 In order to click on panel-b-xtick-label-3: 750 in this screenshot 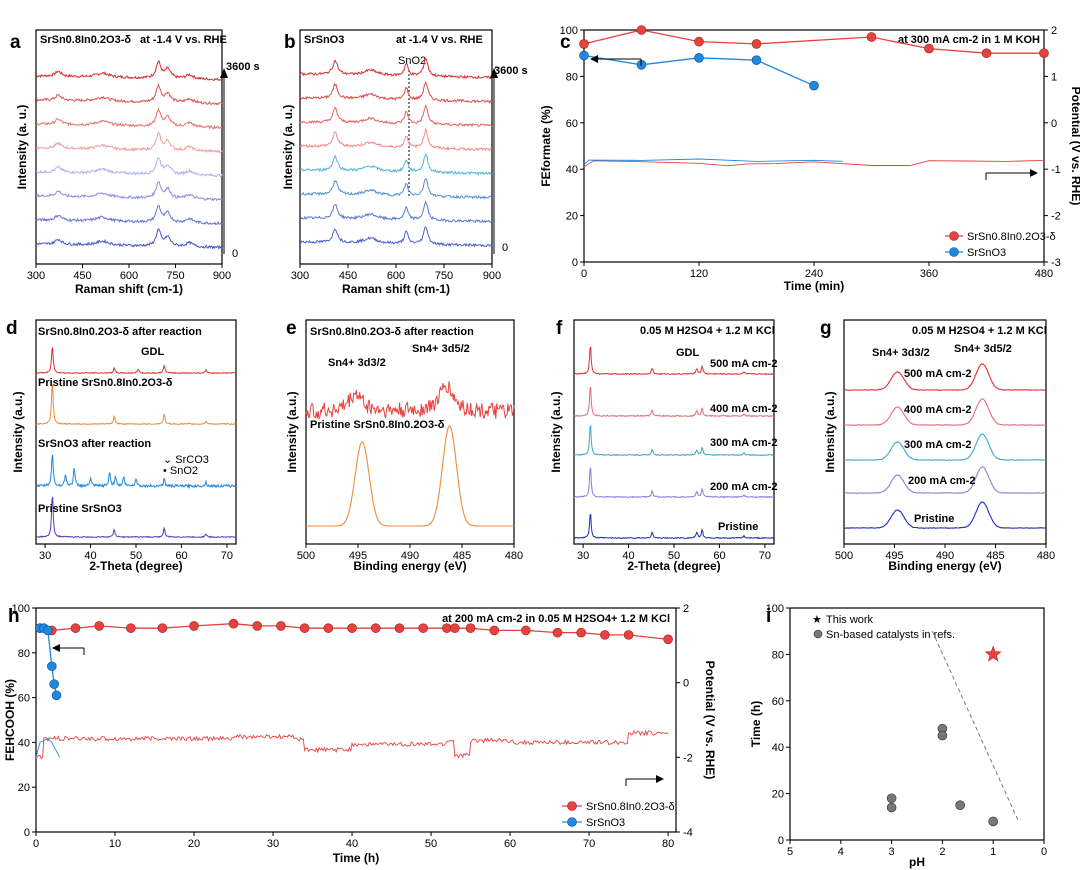, I will do `click(444, 276)`.